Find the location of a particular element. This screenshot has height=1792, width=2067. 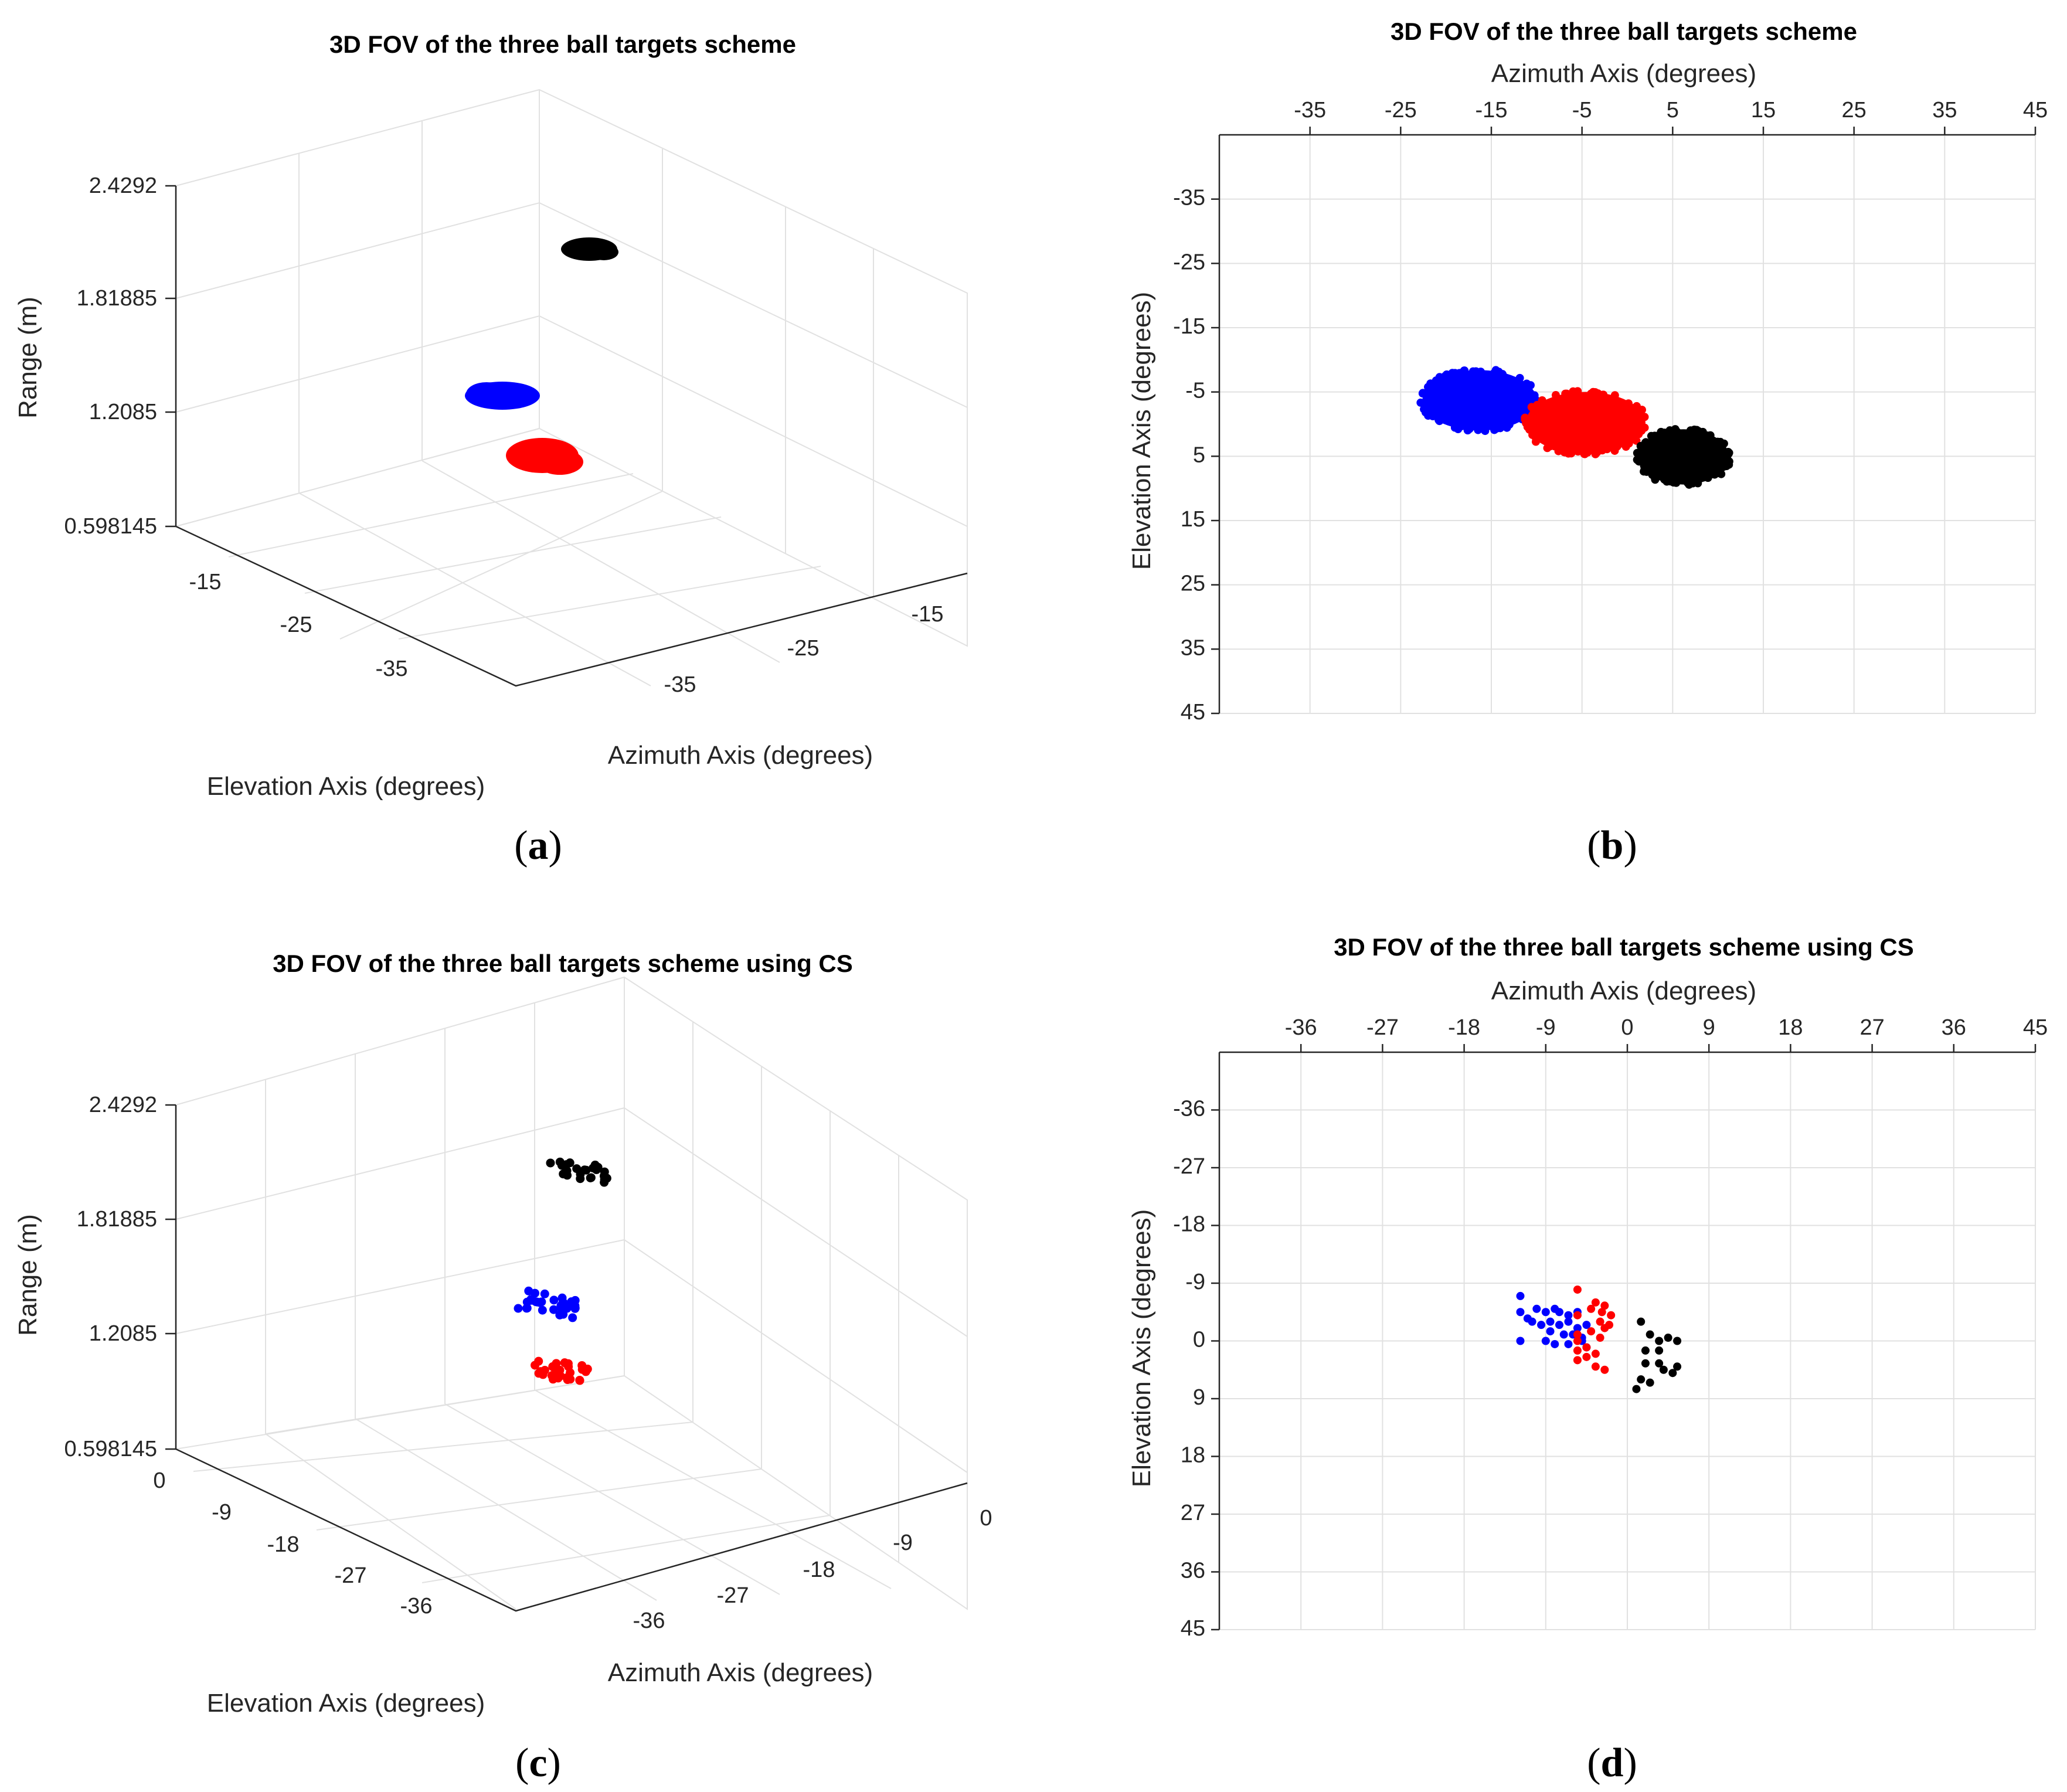

panel-a-azimuth-label: Azimuth Axis (degrees) is located at coordinates (740, 755).